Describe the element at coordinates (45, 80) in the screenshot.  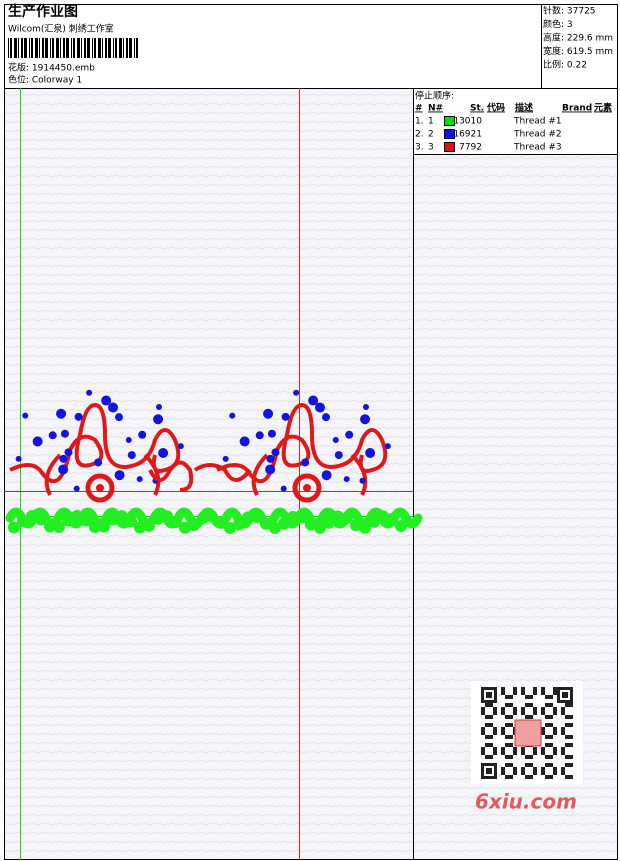
I see `colorway: 色位: Colorway 1` at that location.